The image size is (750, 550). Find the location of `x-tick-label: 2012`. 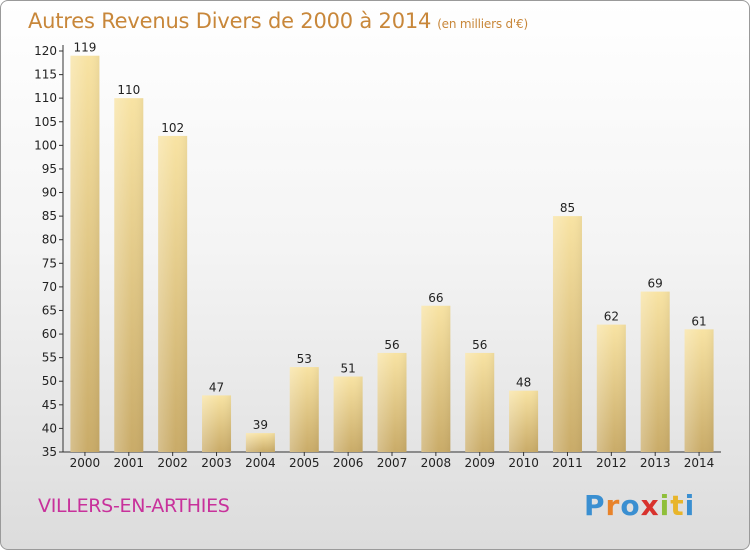

x-tick-label: 2012 is located at coordinates (611, 463).